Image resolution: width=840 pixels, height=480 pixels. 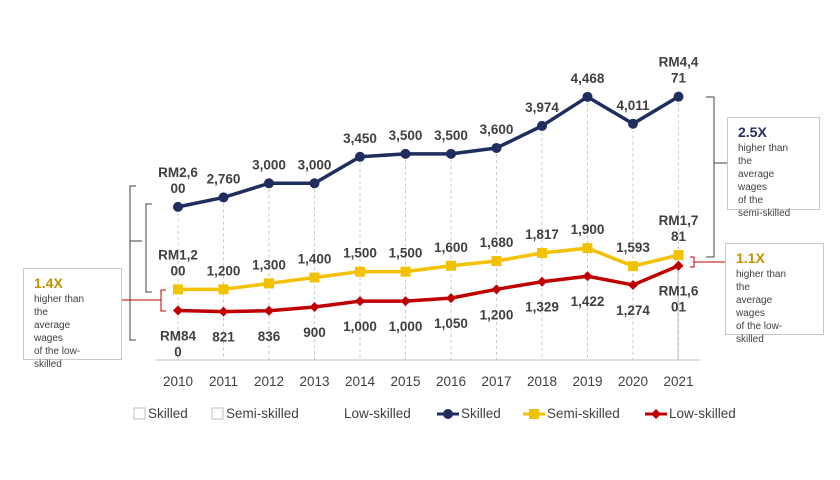 What do you see at coordinates (428, 269) in the screenshot?
I see `series-line-semi-skilled` at bounding box center [428, 269].